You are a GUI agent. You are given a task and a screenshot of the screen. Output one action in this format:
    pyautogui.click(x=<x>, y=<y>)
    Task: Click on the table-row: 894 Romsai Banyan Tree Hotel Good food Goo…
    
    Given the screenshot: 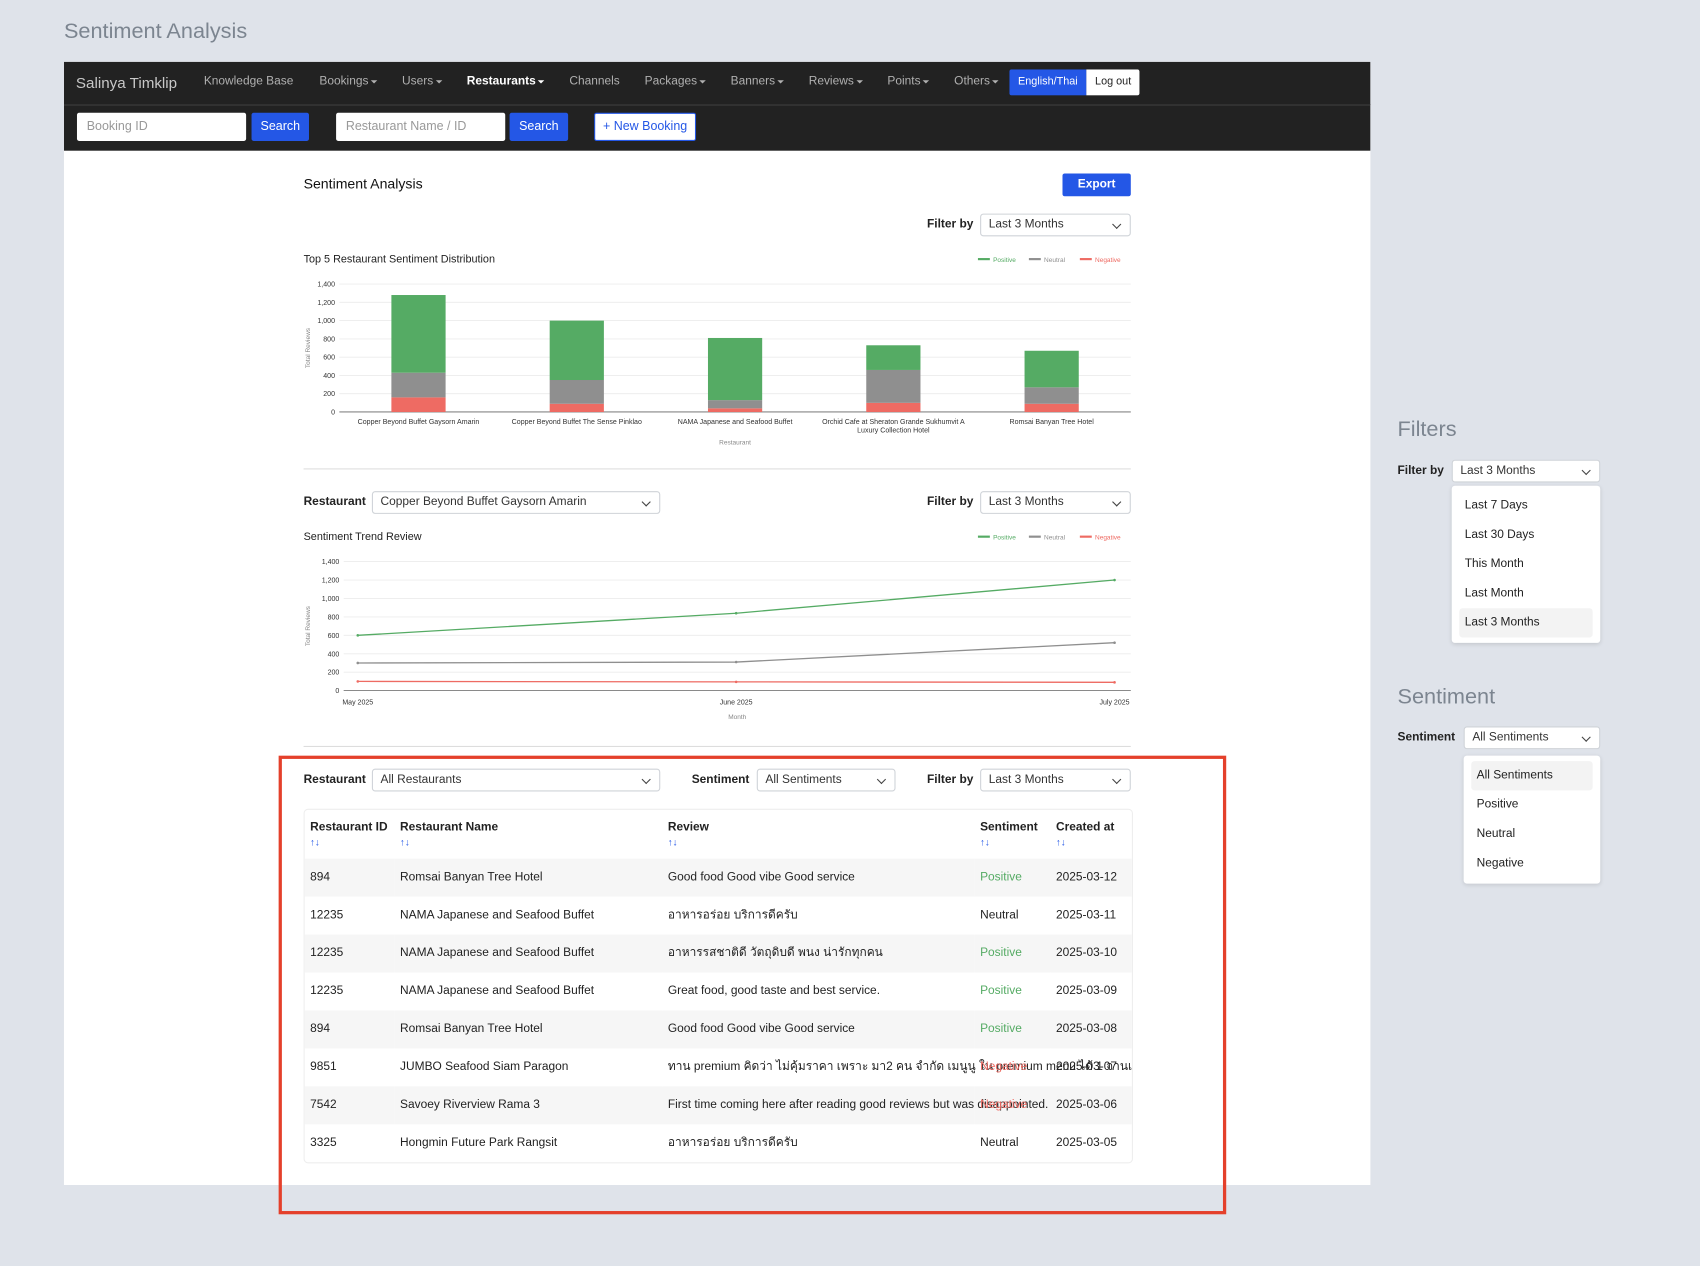 What is the action you would take?
    pyautogui.click(x=718, y=1029)
    